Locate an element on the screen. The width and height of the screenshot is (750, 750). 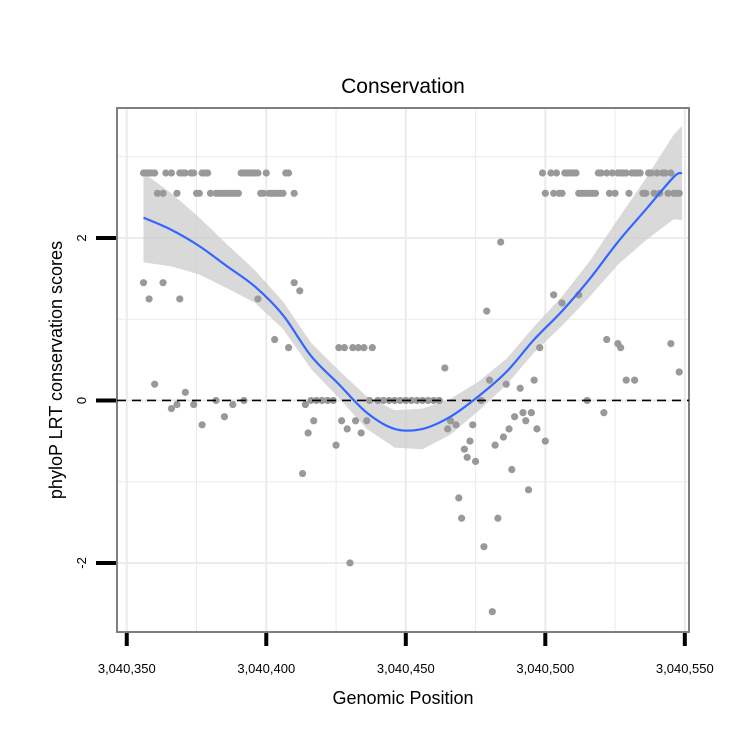
x-axis-title: Genomic Position is located at coordinates (402, 698).